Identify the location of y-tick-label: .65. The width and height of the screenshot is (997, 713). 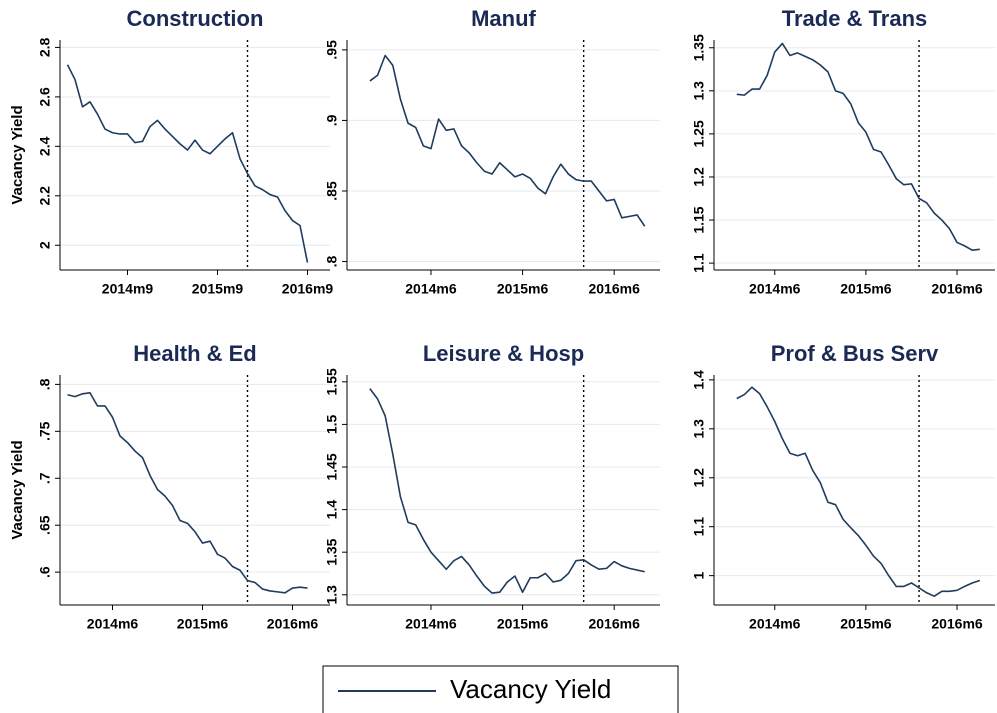
(45, 525).